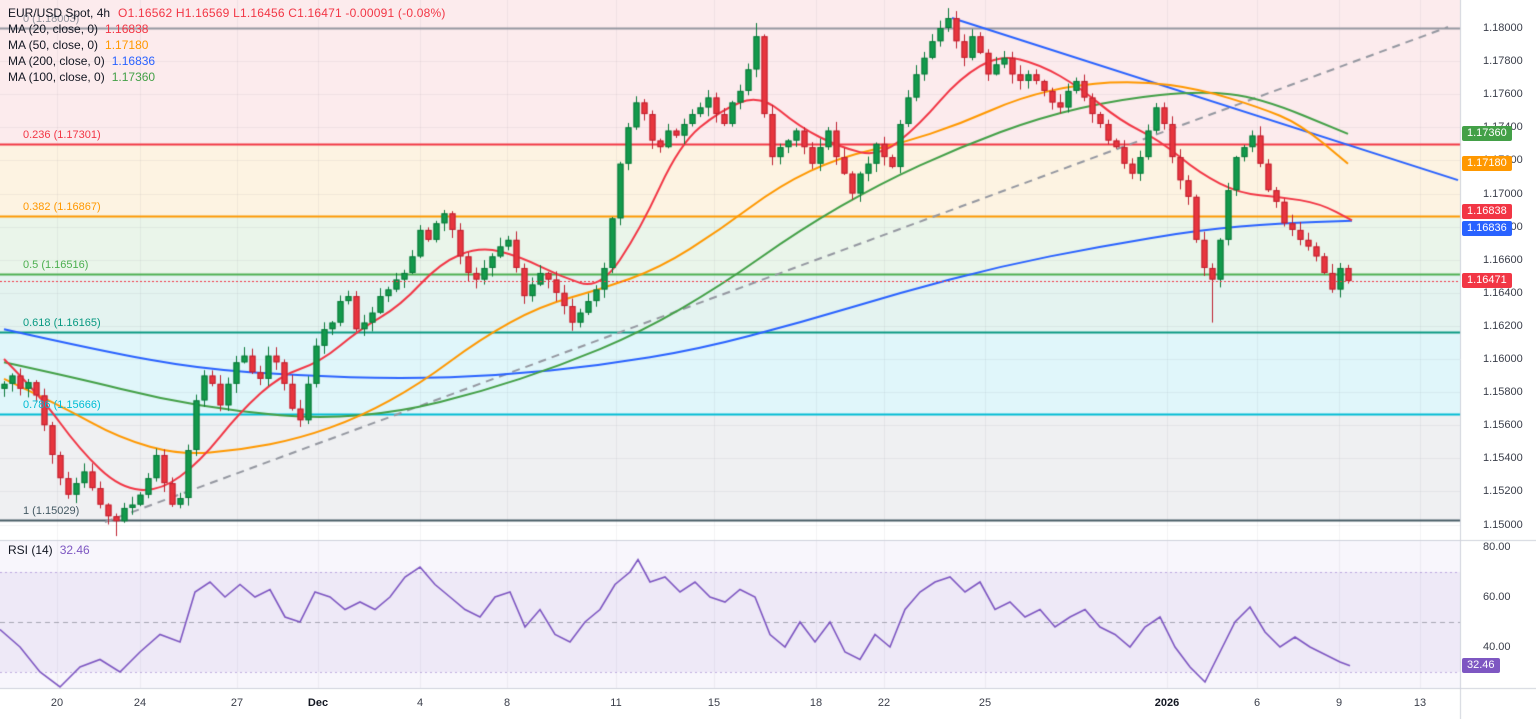 The image size is (1536, 719). Describe the element at coordinates (1503, 193) in the screenshot. I see `price-axis-label: 1.17000` at that location.